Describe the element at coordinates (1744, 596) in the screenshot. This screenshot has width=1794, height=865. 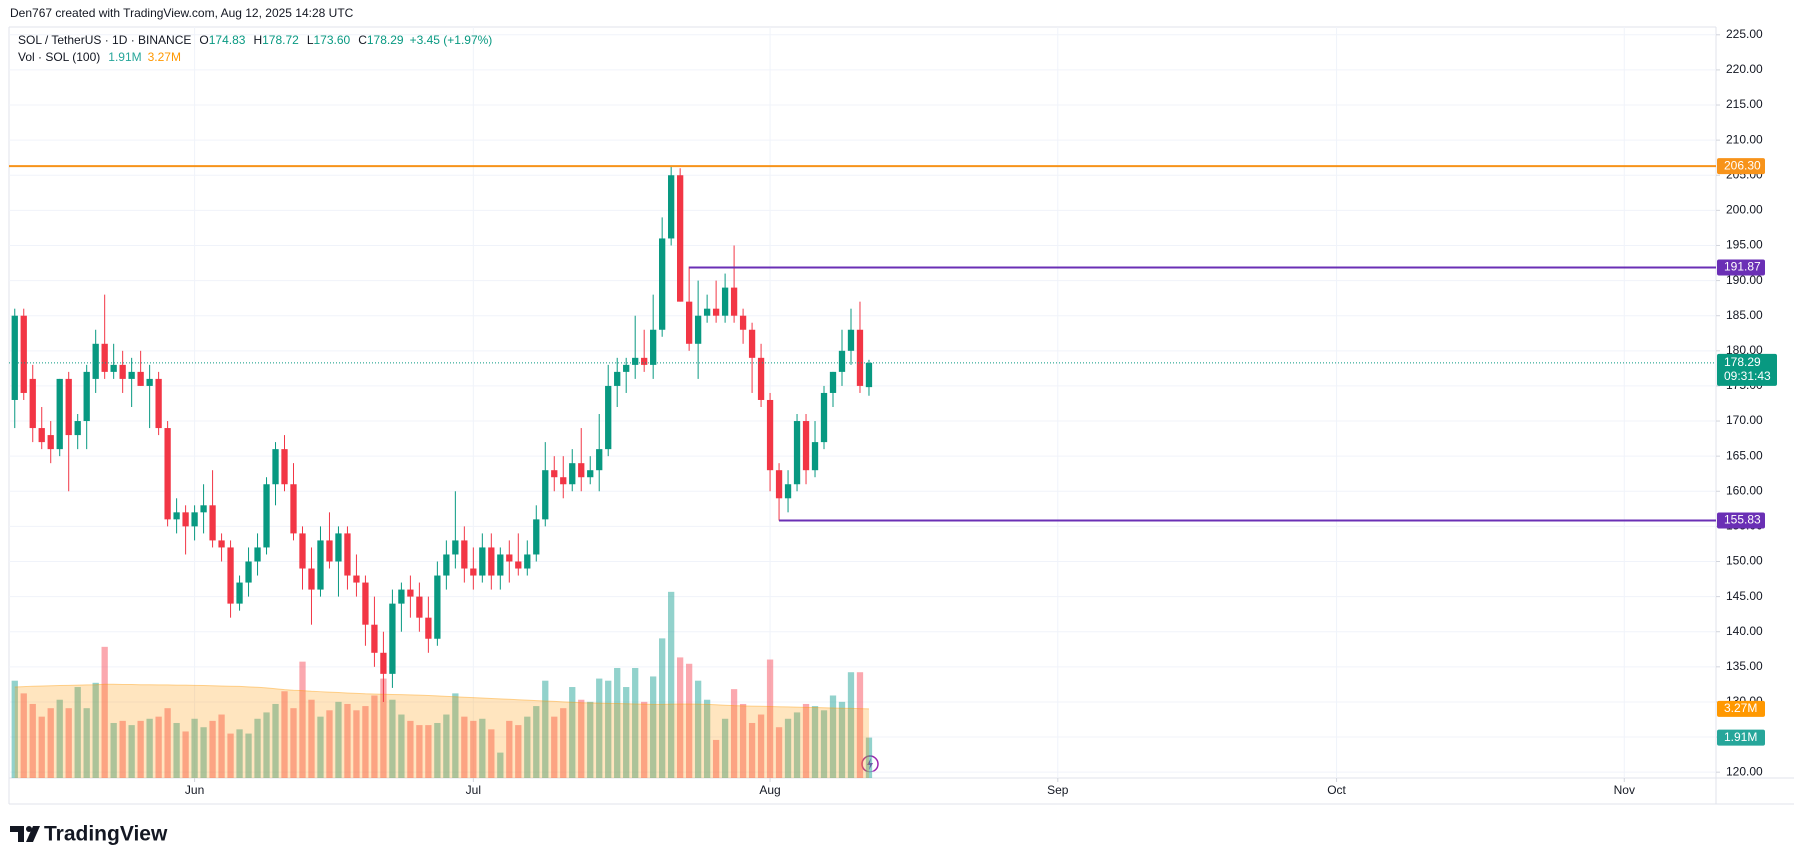
I see `y-tick-label: 145.00` at that location.